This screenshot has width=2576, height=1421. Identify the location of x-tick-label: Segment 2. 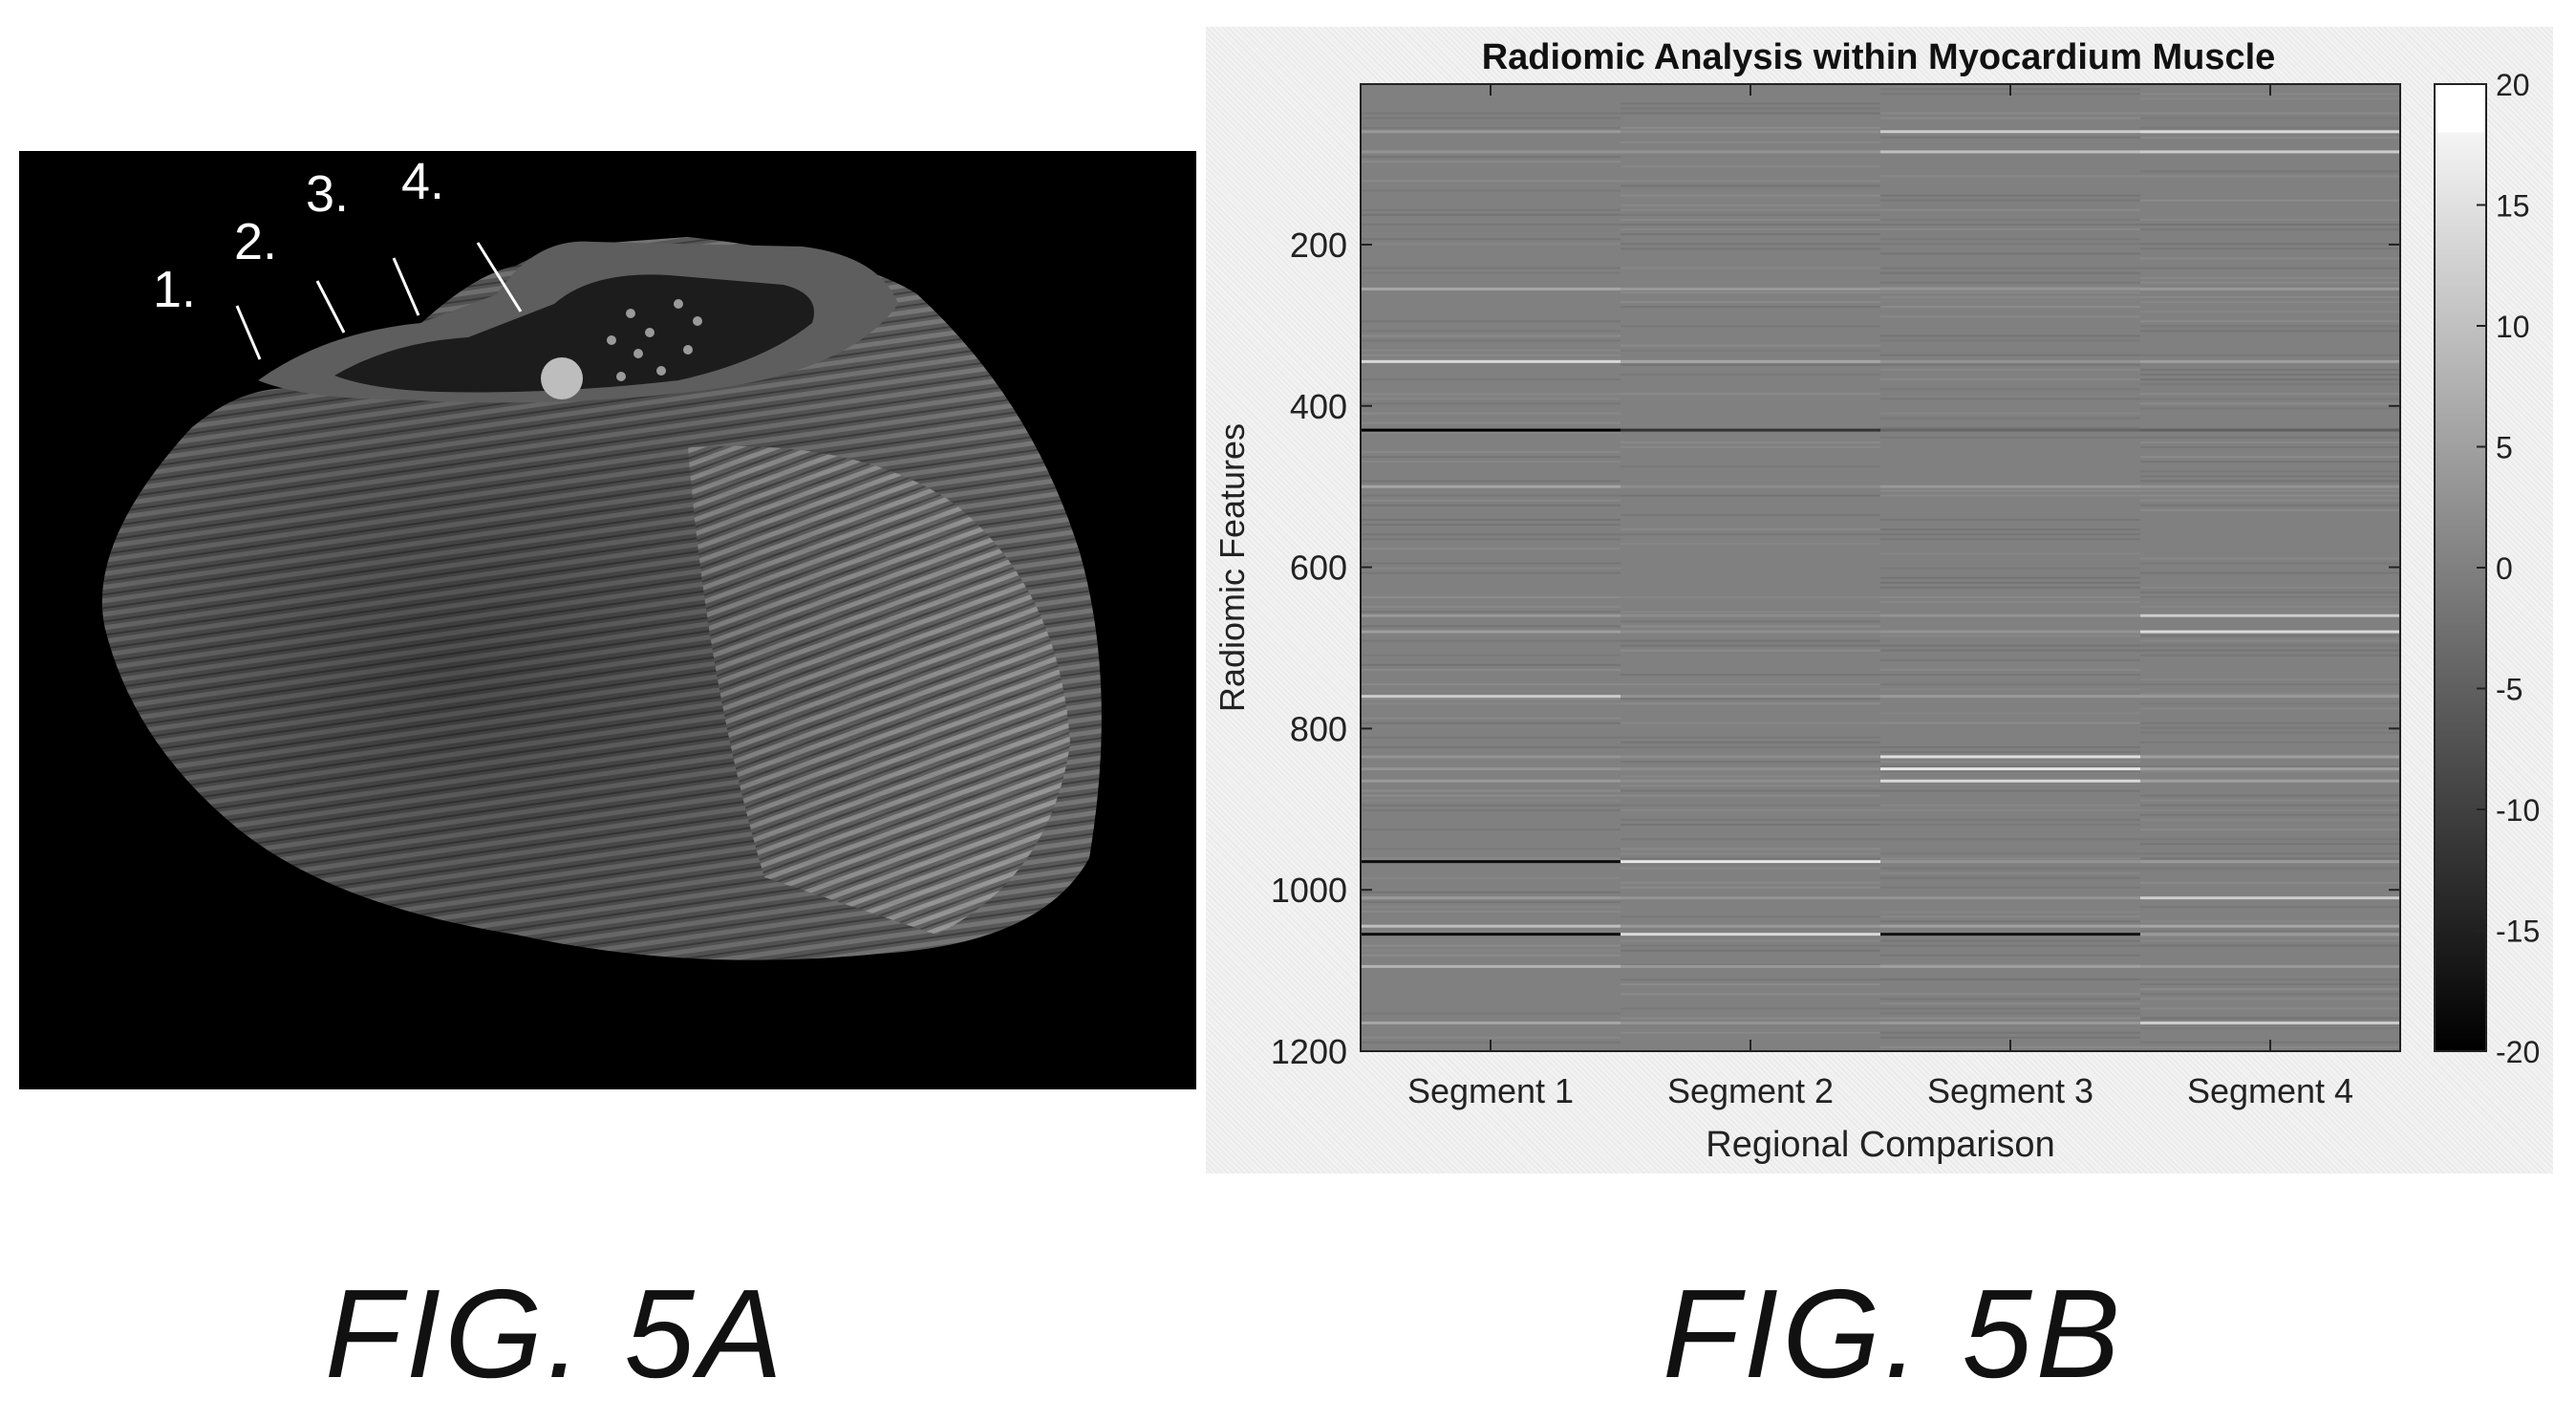
(1750, 1090).